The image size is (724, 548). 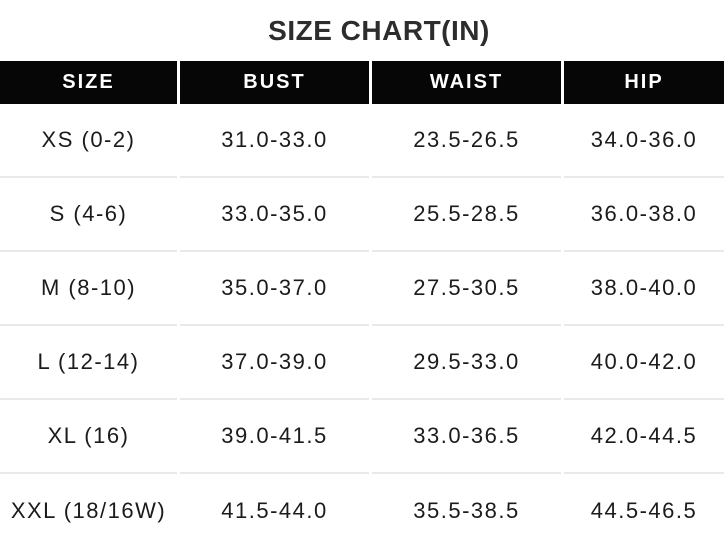 What do you see at coordinates (88, 141) in the screenshot?
I see `size-label-cell: XS (0-2)` at bounding box center [88, 141].